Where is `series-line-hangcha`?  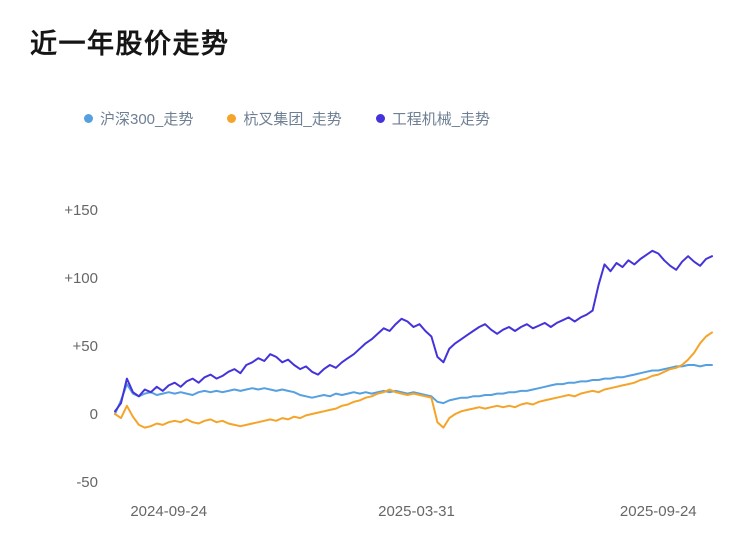
series-line-hangcha is located at coordinates (413, 380).